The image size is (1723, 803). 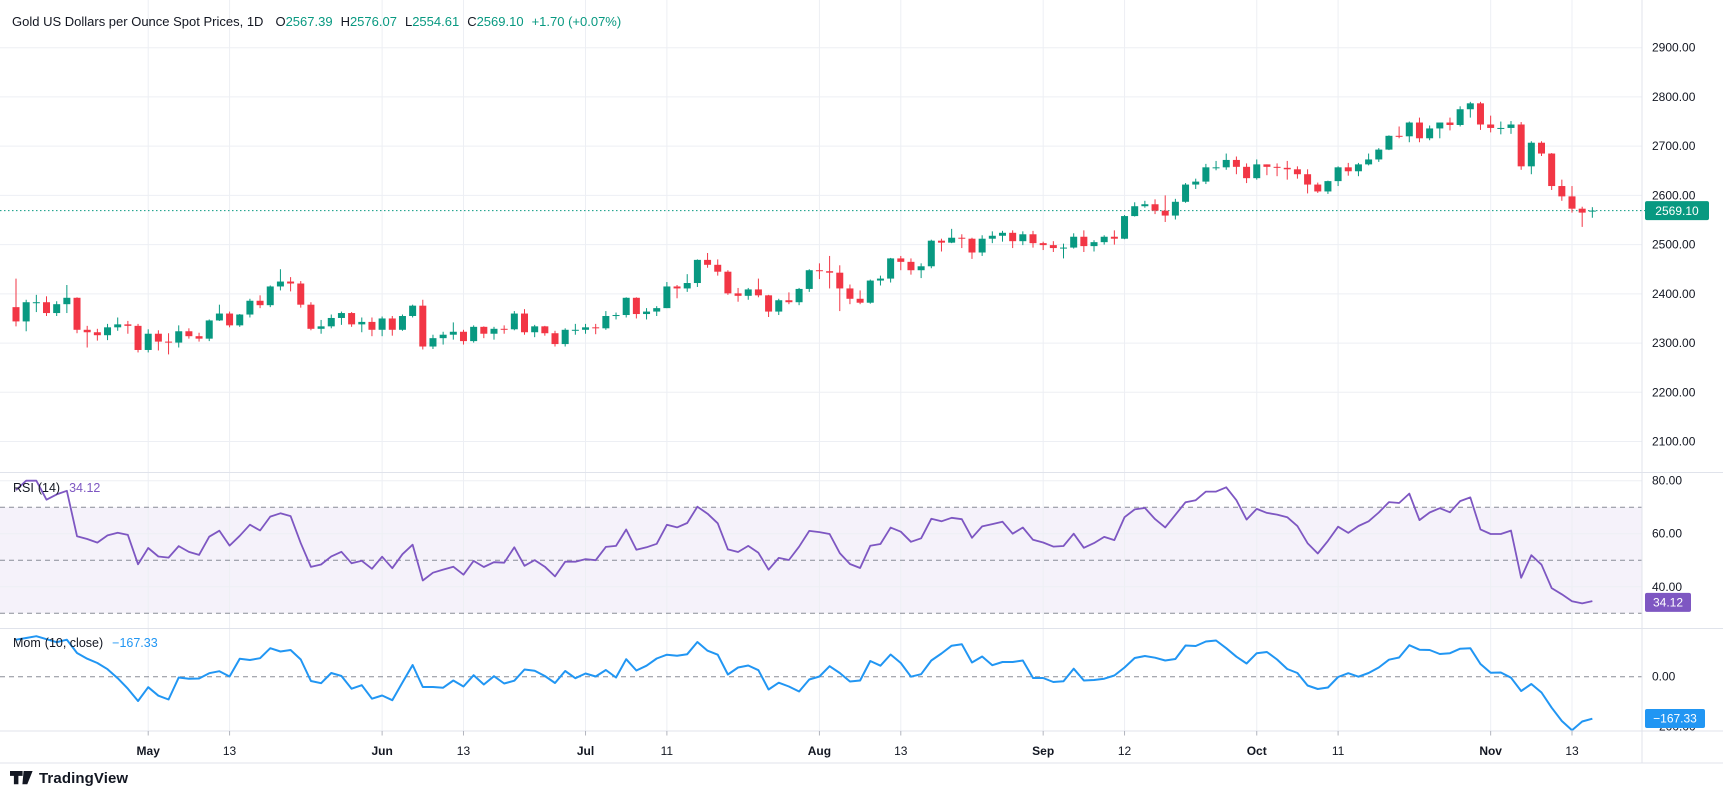 I want to click on price-tick-label: 2900.00, so click(x=1674, y=48).